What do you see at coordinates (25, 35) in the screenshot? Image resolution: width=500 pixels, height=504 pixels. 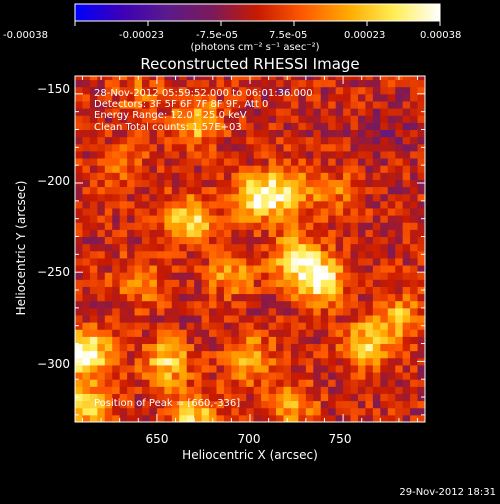 I see `colorbar-tick-label-0: -0.00038` at bounding box center [25, 35].